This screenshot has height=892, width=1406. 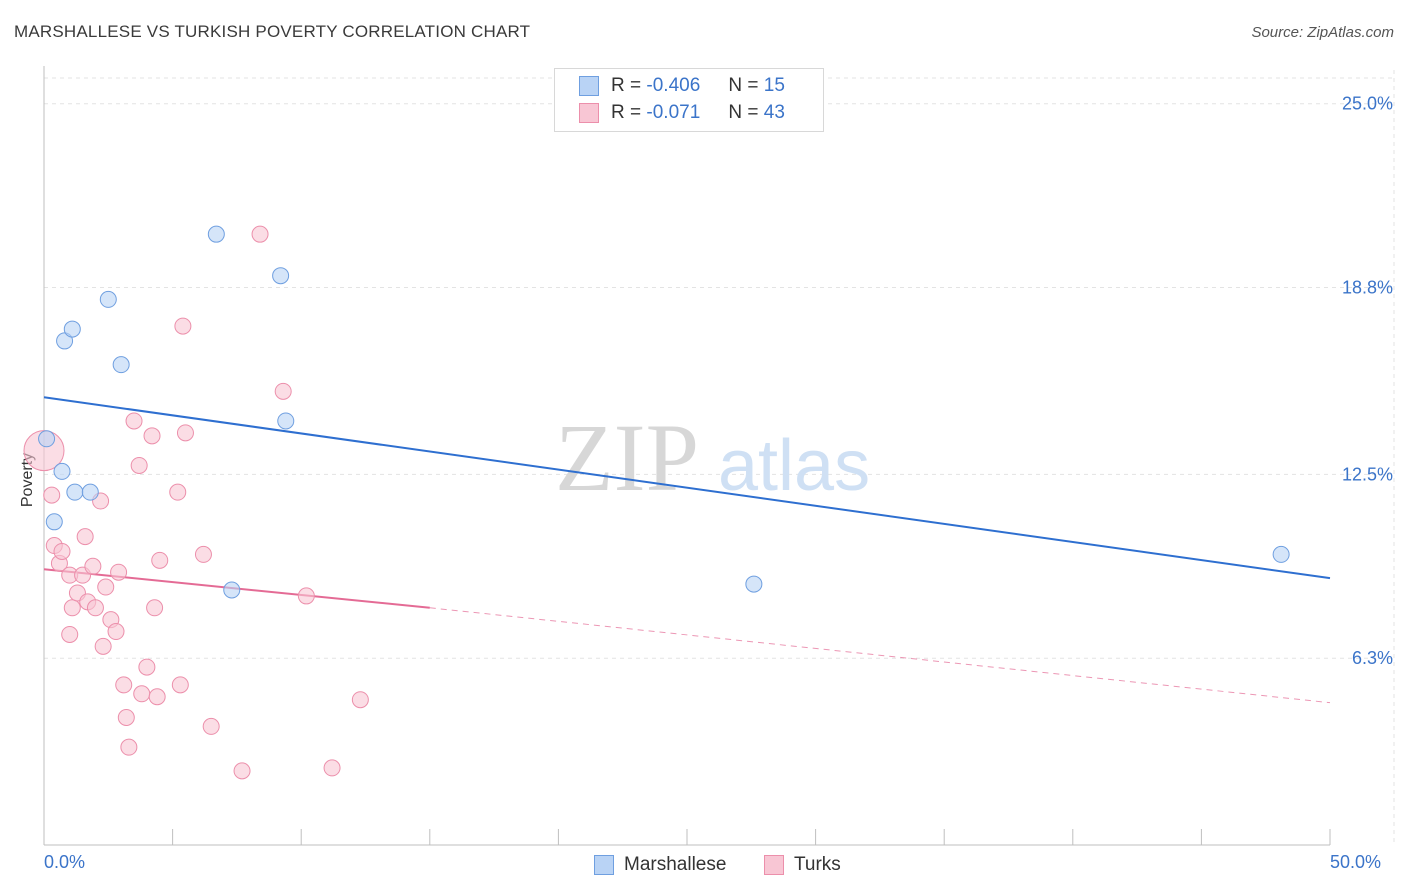 What do you see at coordinates (1367, 288) in the screenshot?
I see `y-tick-label: 18.8%` at bounding box center [1367, 288].